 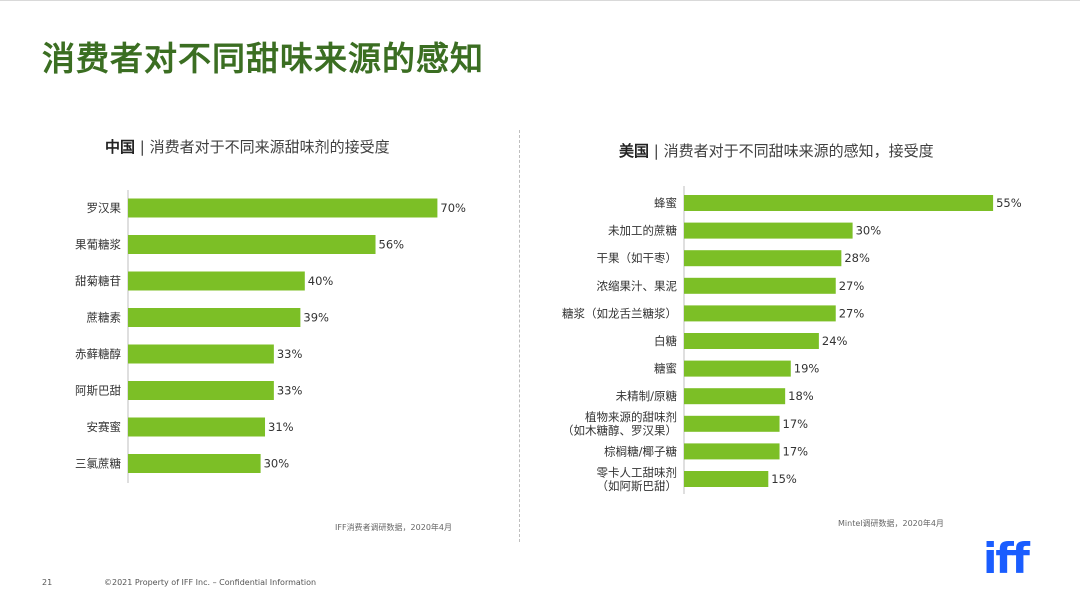 What do you see at coordinates (394, 527) in the screenshot?
I see `source-note-china: IFF消费者调研数据，2020年4月` at bounding box center [394, 527].